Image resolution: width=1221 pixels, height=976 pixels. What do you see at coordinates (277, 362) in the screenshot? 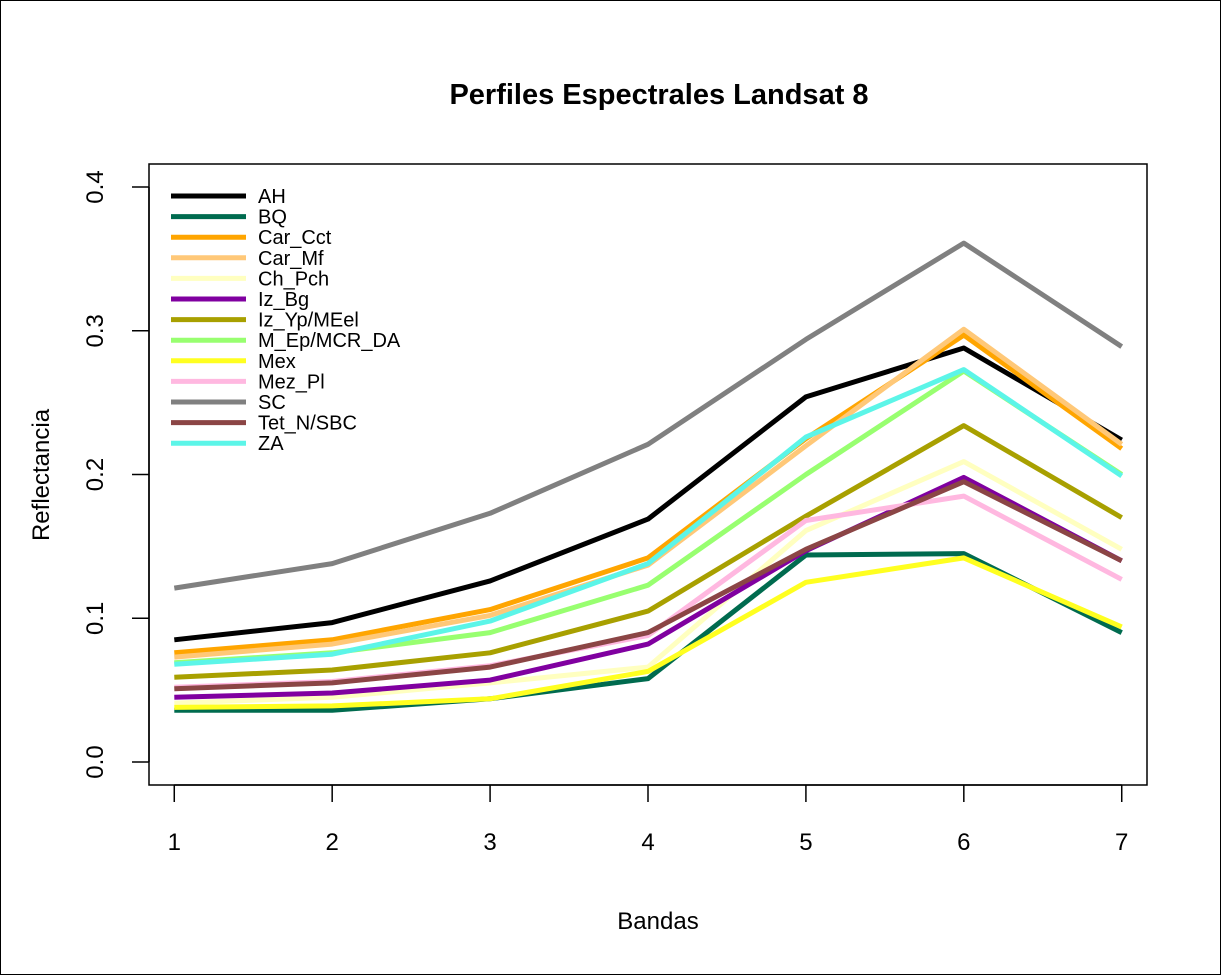
I see `legend-label-8: Mex` at bounding box center [277, 362].